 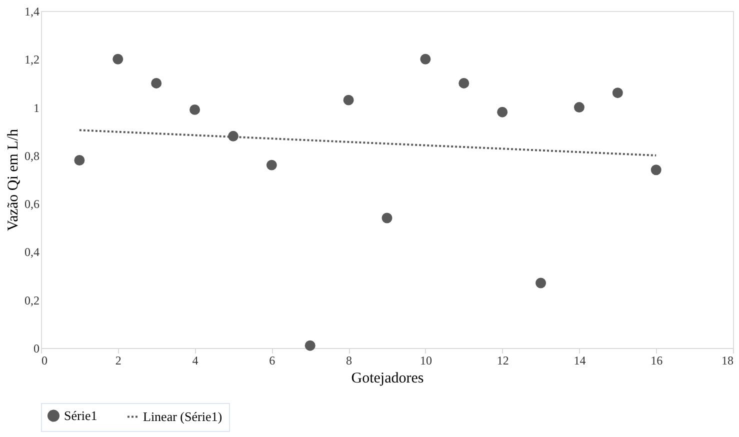 I want to click on x-tick-label: 14, so click(x=580, y=361).